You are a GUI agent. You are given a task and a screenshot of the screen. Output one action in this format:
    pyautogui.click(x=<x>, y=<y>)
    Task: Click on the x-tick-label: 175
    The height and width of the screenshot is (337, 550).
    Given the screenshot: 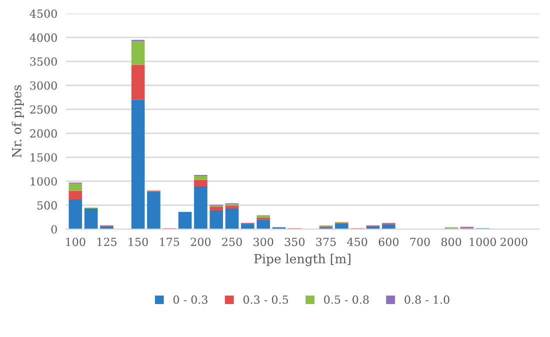 What is the action you would take?
    pyautogui.click(x=170, y=242)
    